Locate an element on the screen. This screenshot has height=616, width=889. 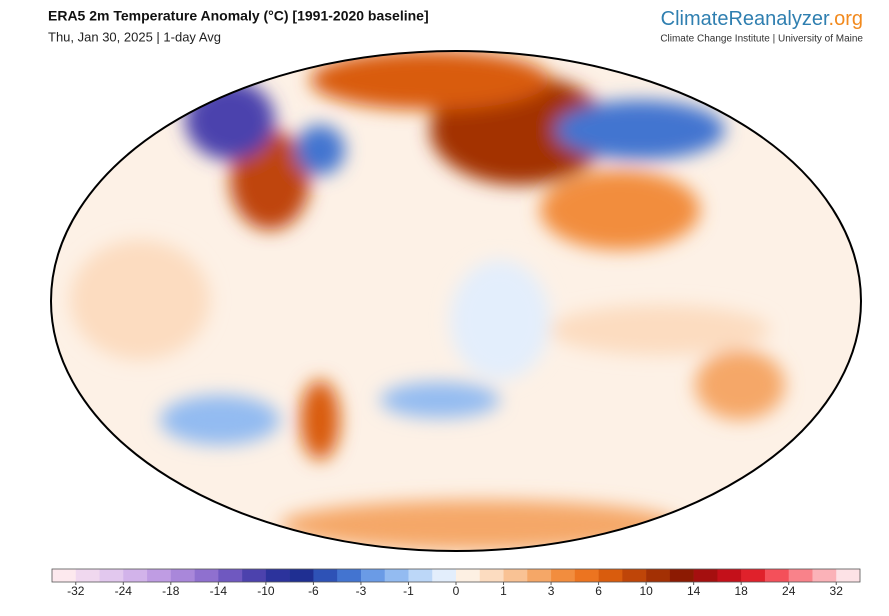
colorbar-tick-label: 1 is located at coordinates (503, 591).